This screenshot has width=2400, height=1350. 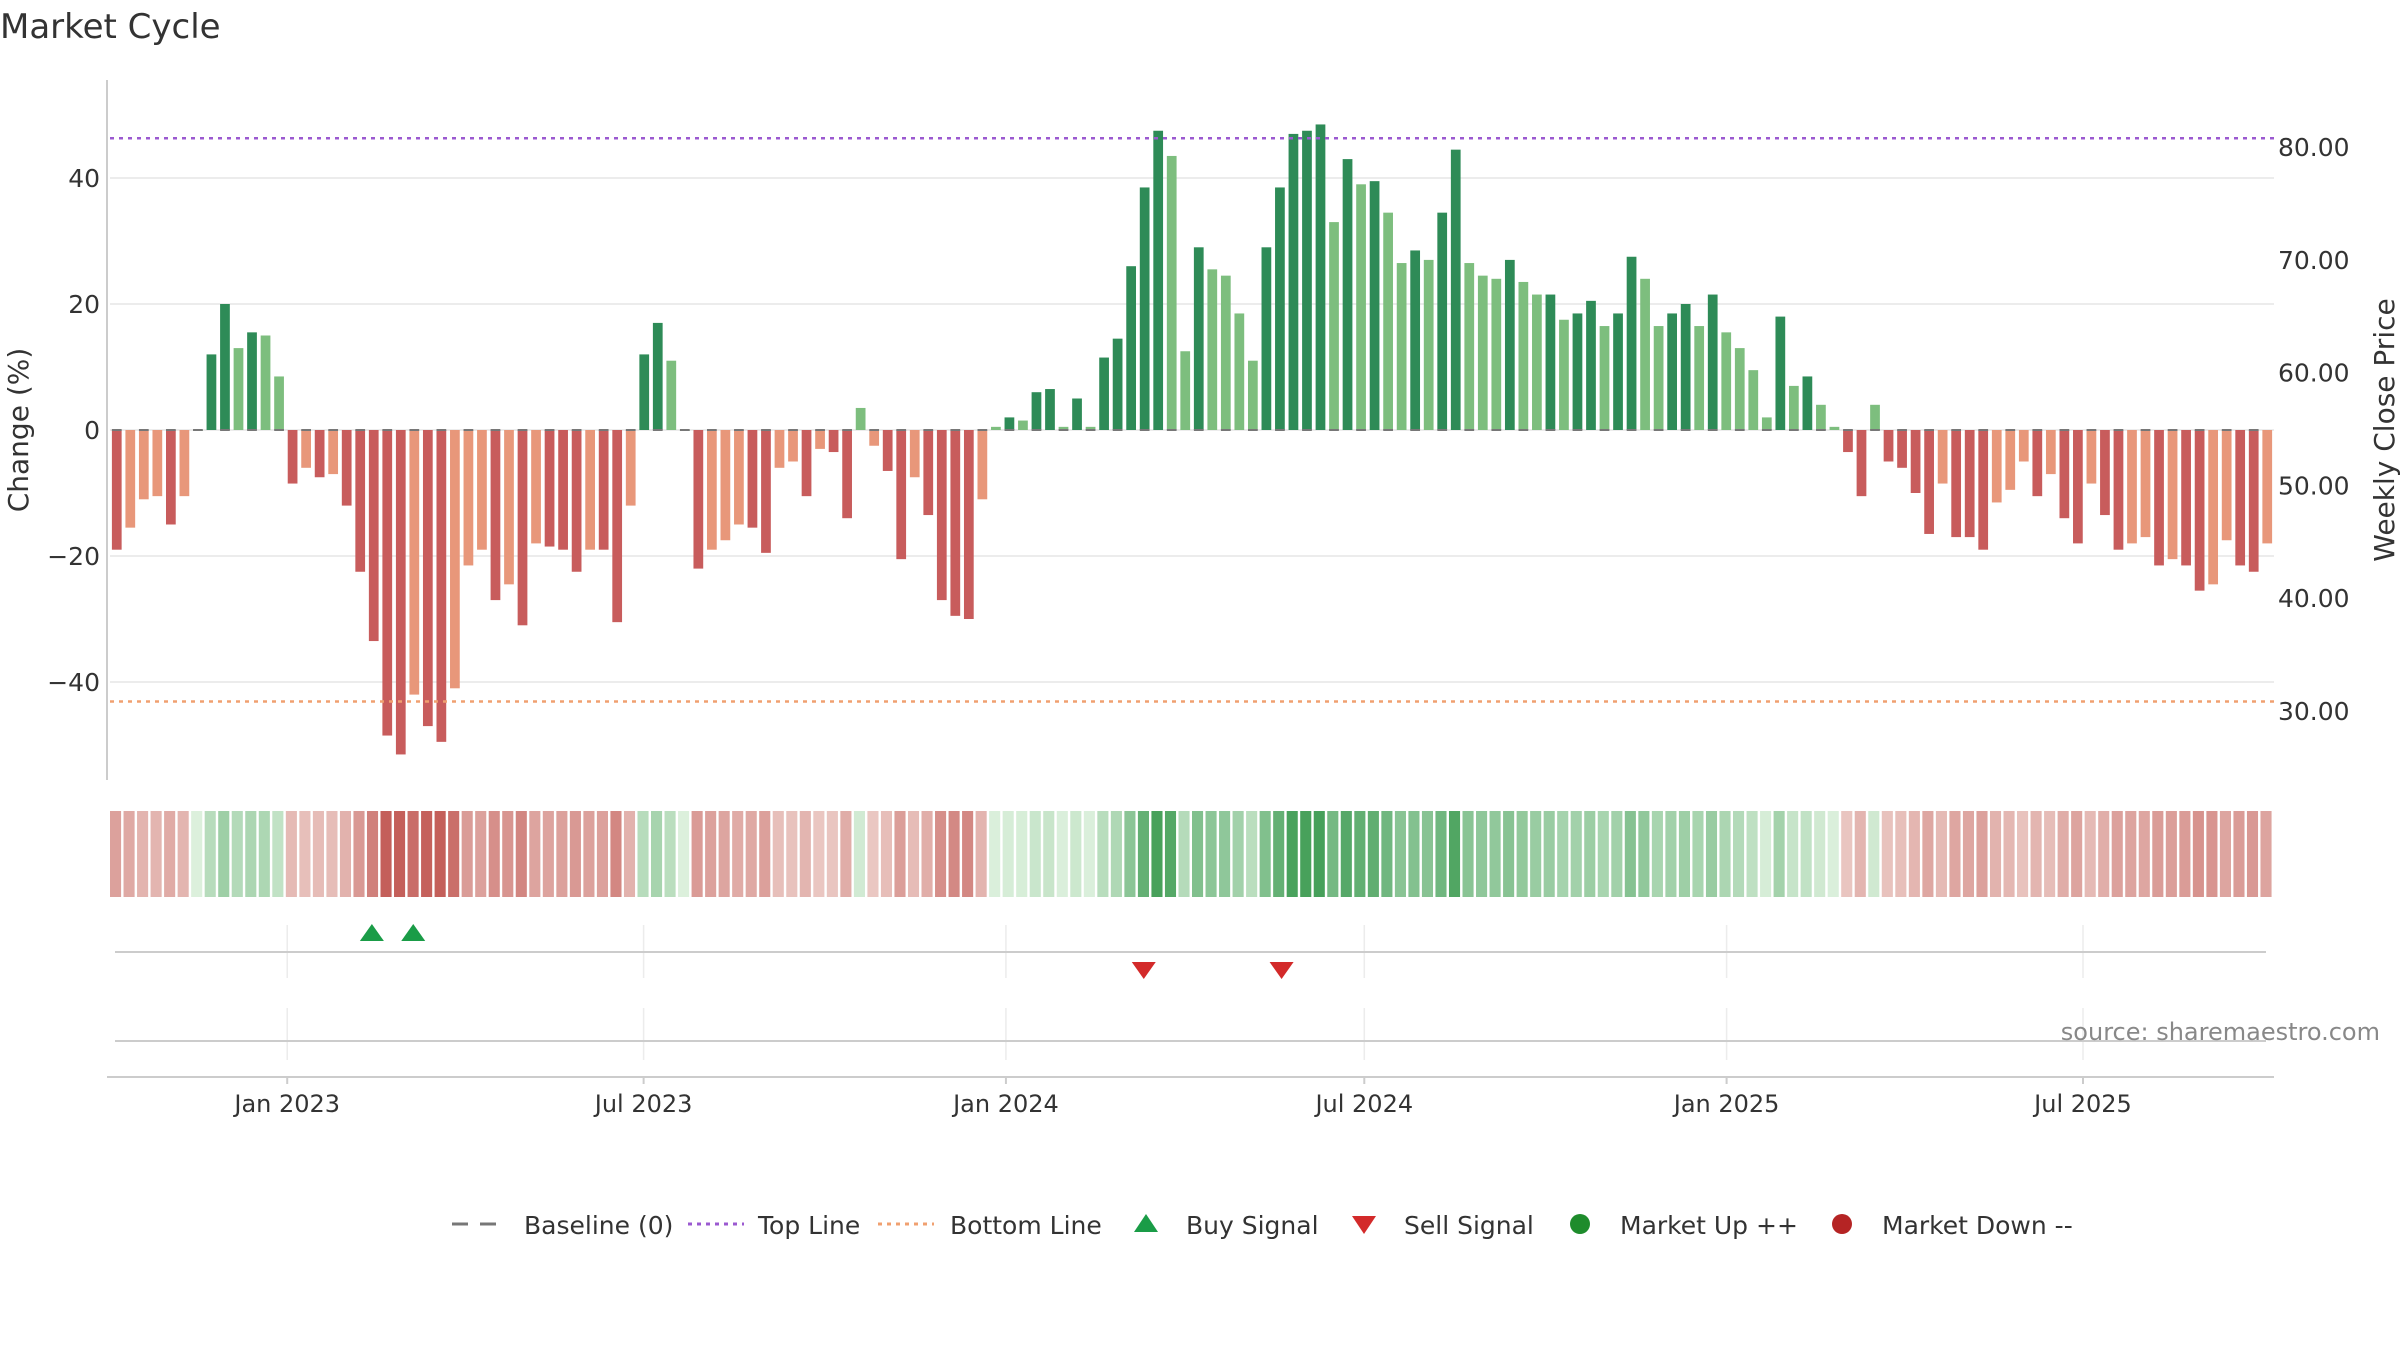 What do you see at coordinates (1363, 1104) in the screenshot?
I see `x-tick-label: Jul 2024` at bounding box center [1363, 1104].